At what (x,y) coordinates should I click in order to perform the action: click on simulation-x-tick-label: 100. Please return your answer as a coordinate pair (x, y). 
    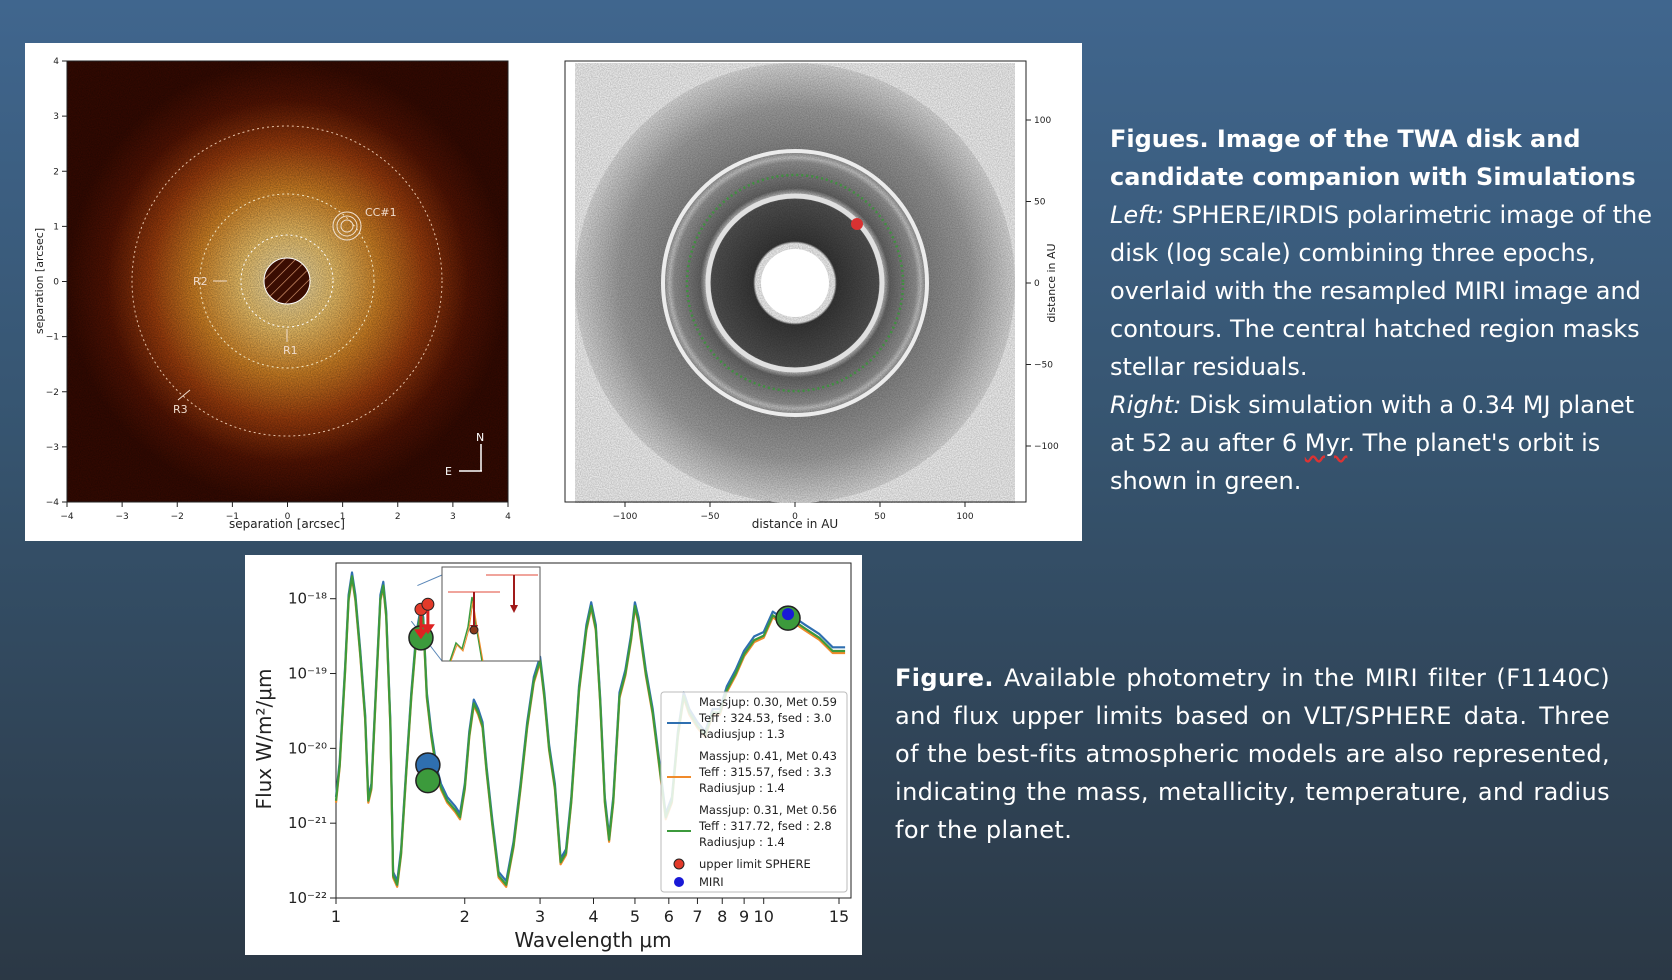
    Looking at the image, I should click on (964, 517).